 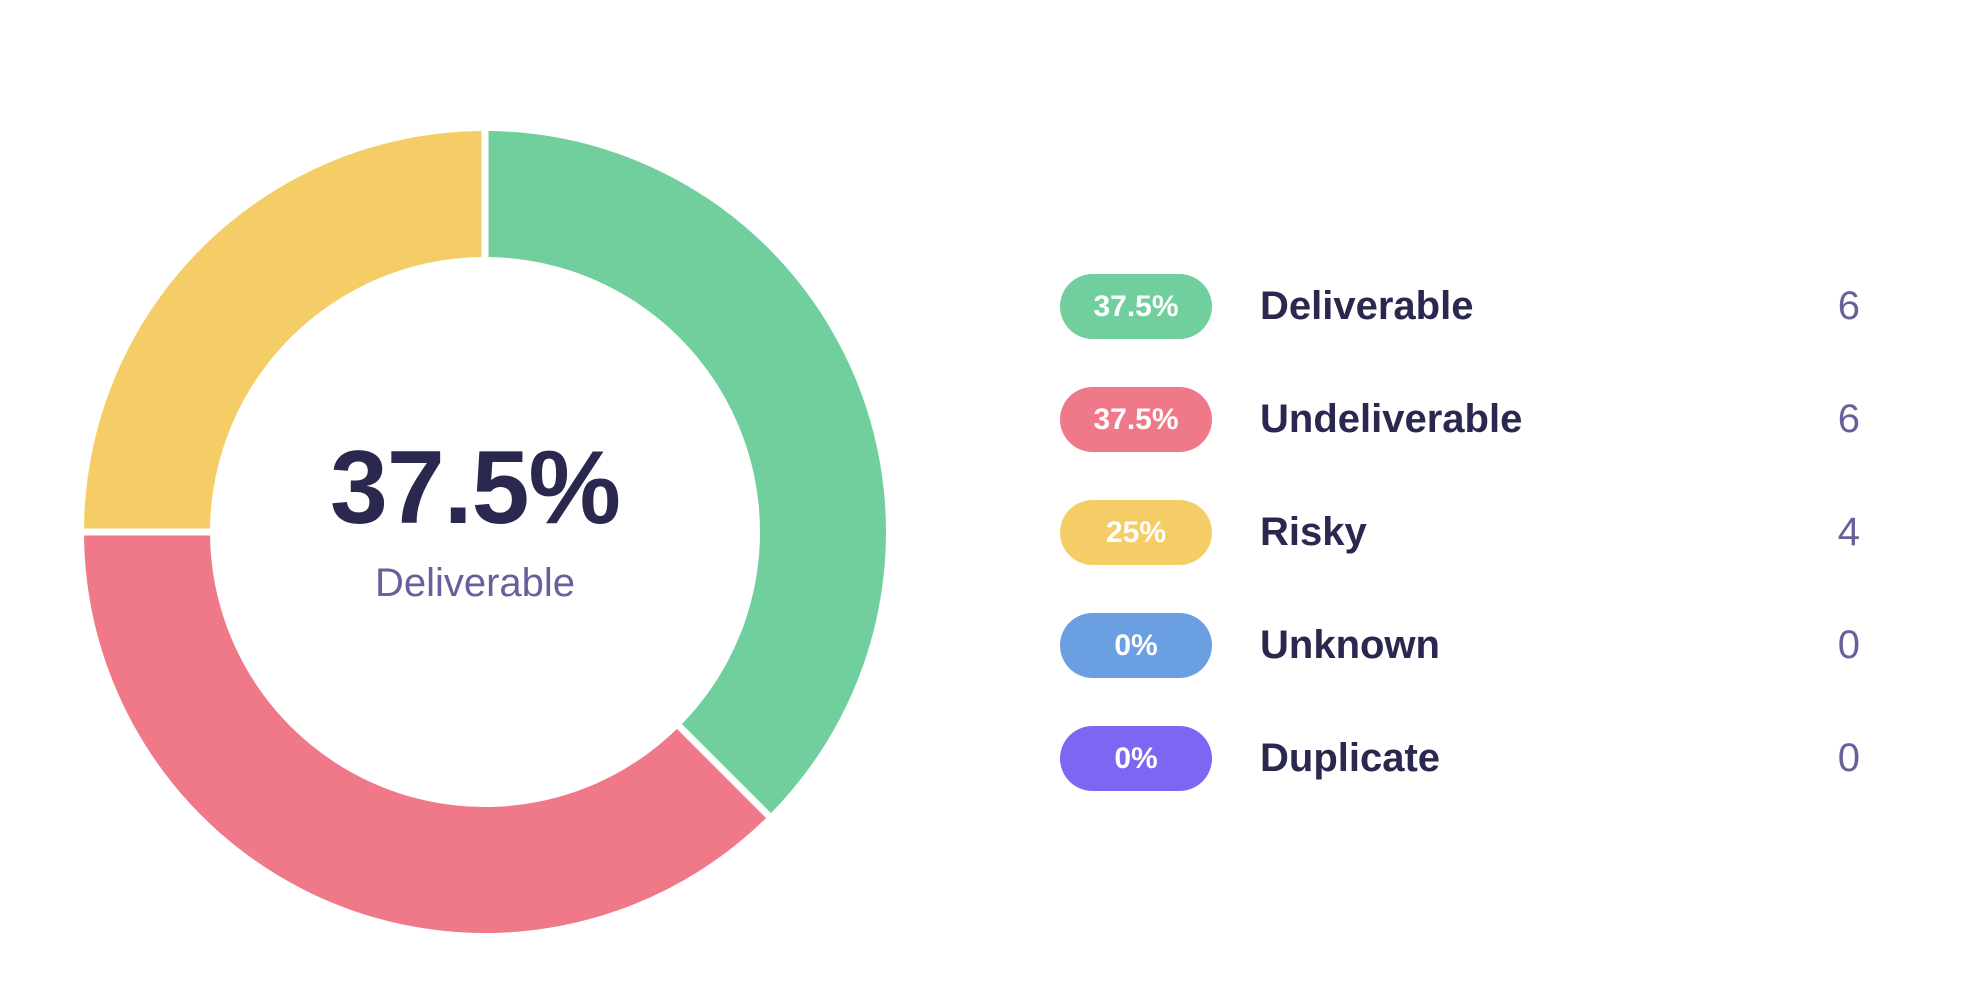 What do you see at coordinates (1460, 645) in the screenshot?
I see `legend-row-unknown: 0% Unknown 0` at bounding box center [1460, 645].